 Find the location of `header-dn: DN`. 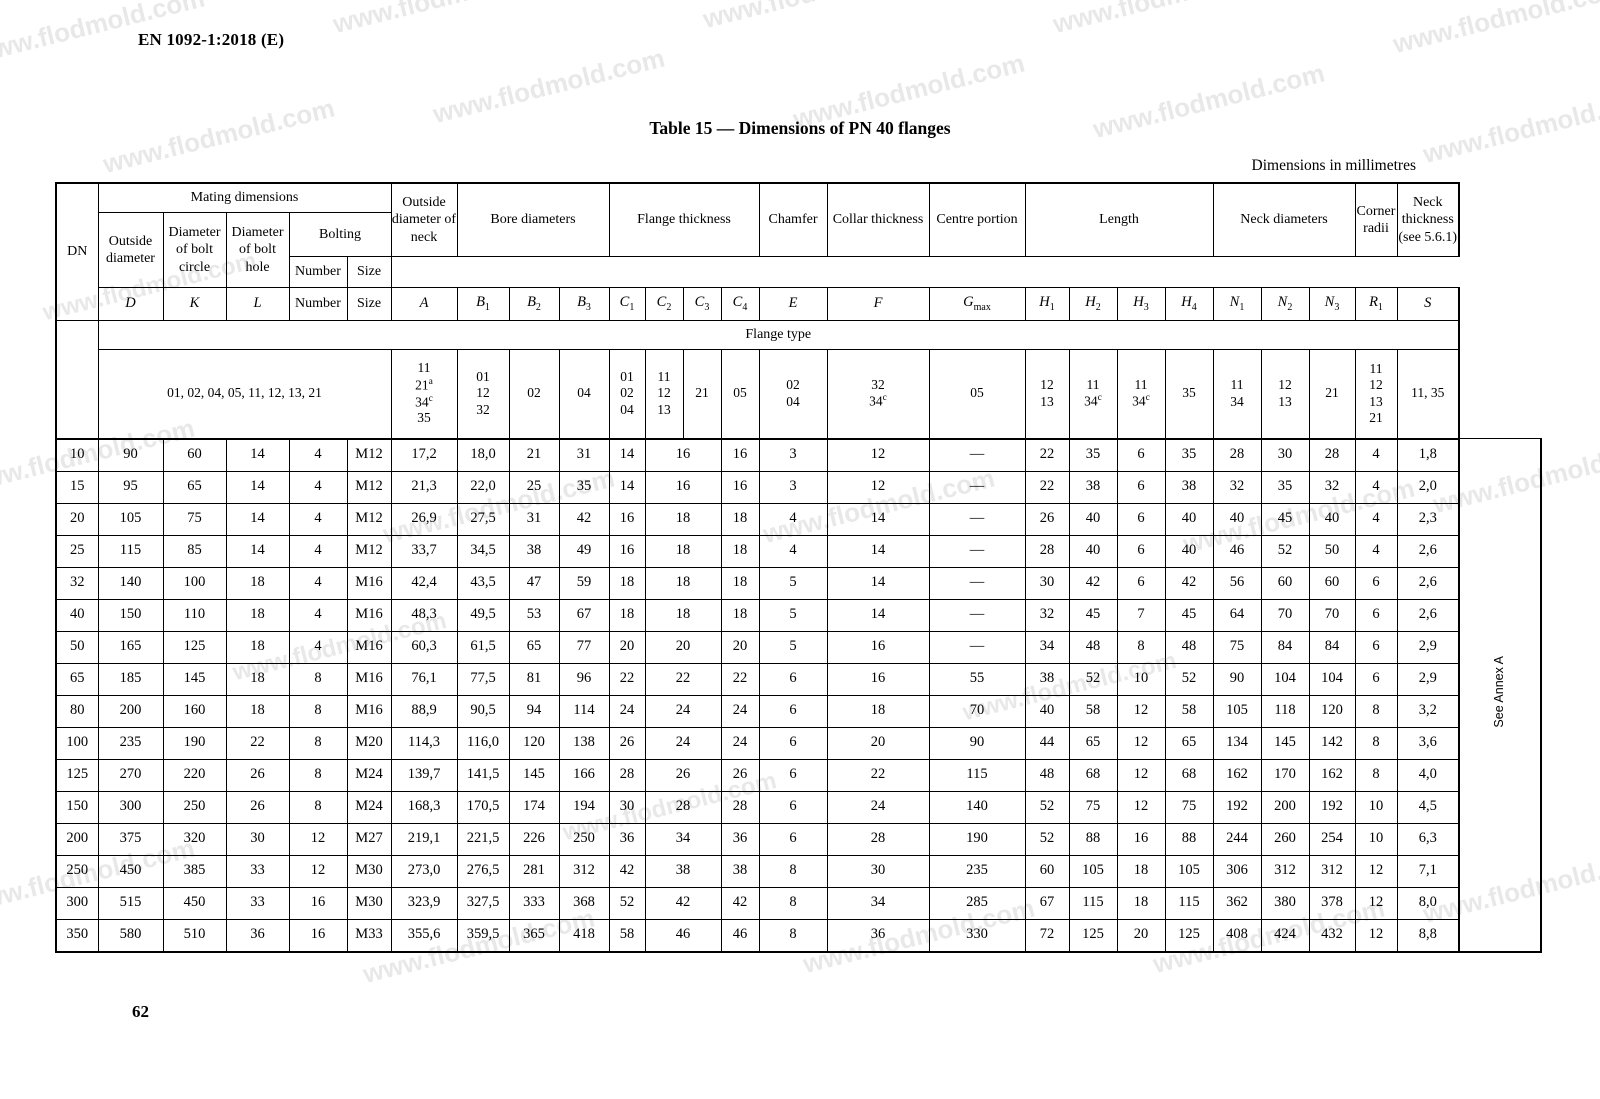

header-dn: DN is located at coordinates (77, 251).